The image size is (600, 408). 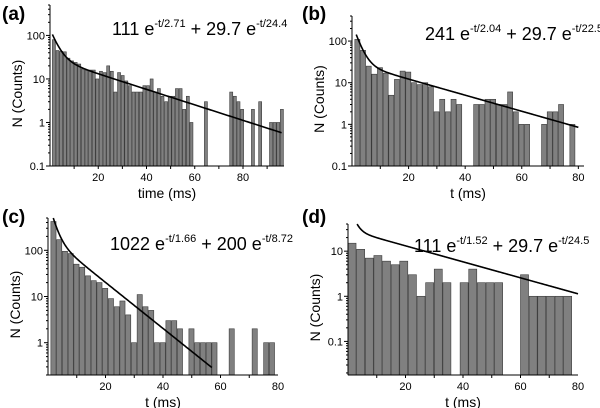 What do you see at coordinates (36, 36) in the screenshot?
I see `y-tick-label: 100` at bounding box center [36, 36].